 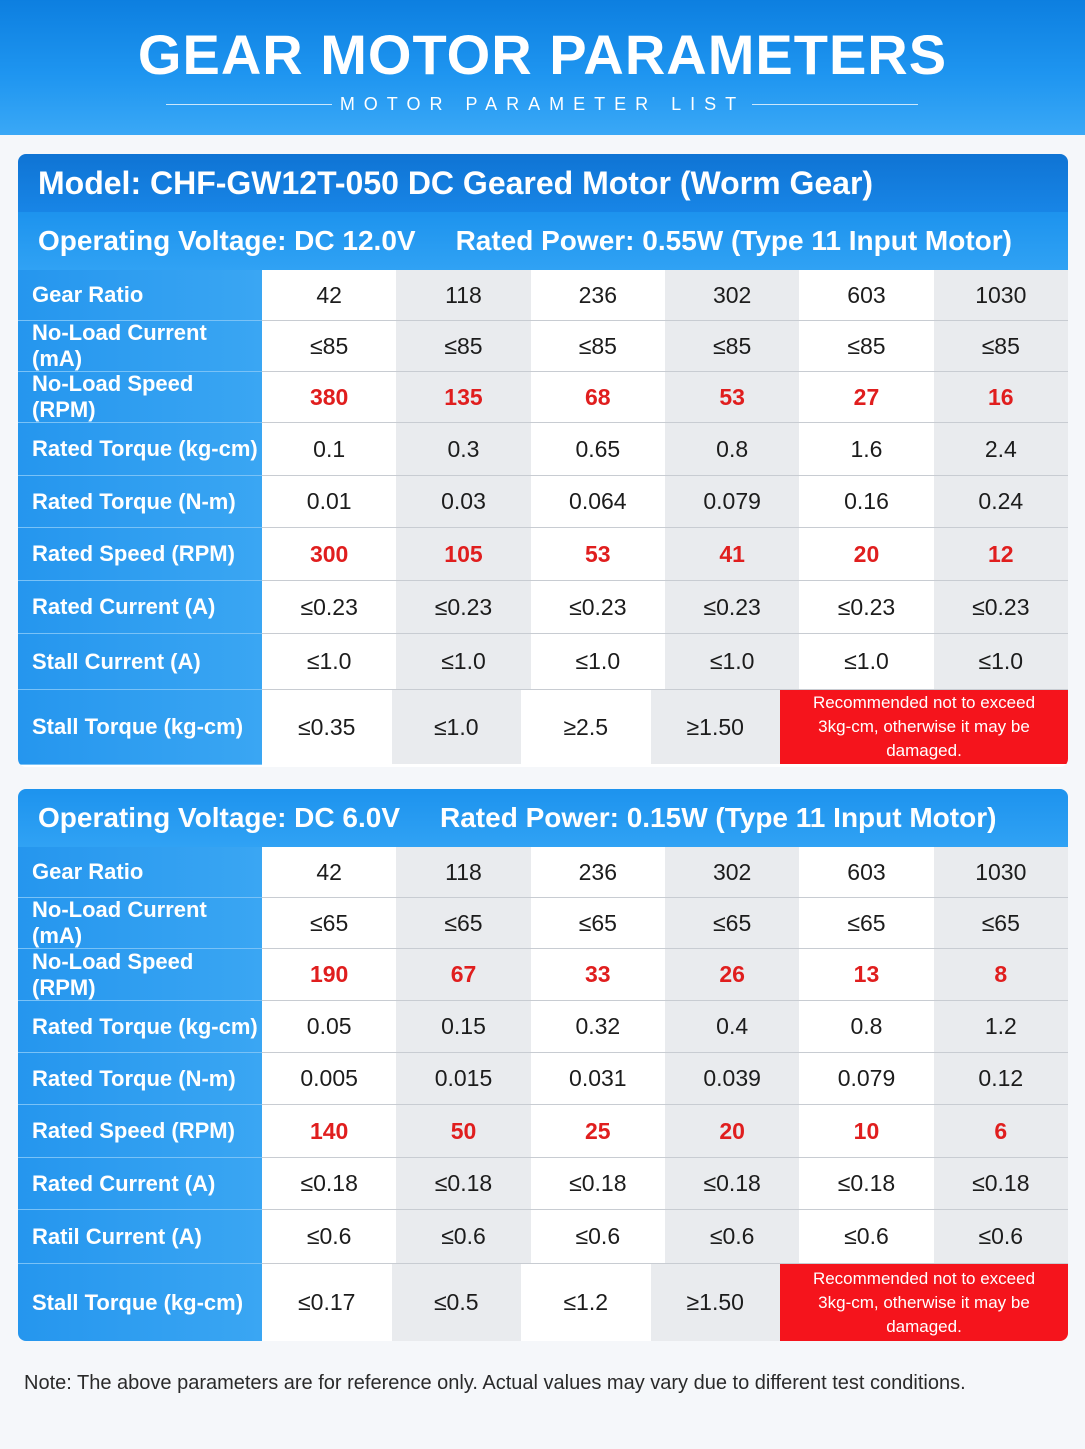 What do you see at coordinates (329, 1026) in the screenshot?
I see `value-cell: 0.05` at bounding box center [329, 1026].